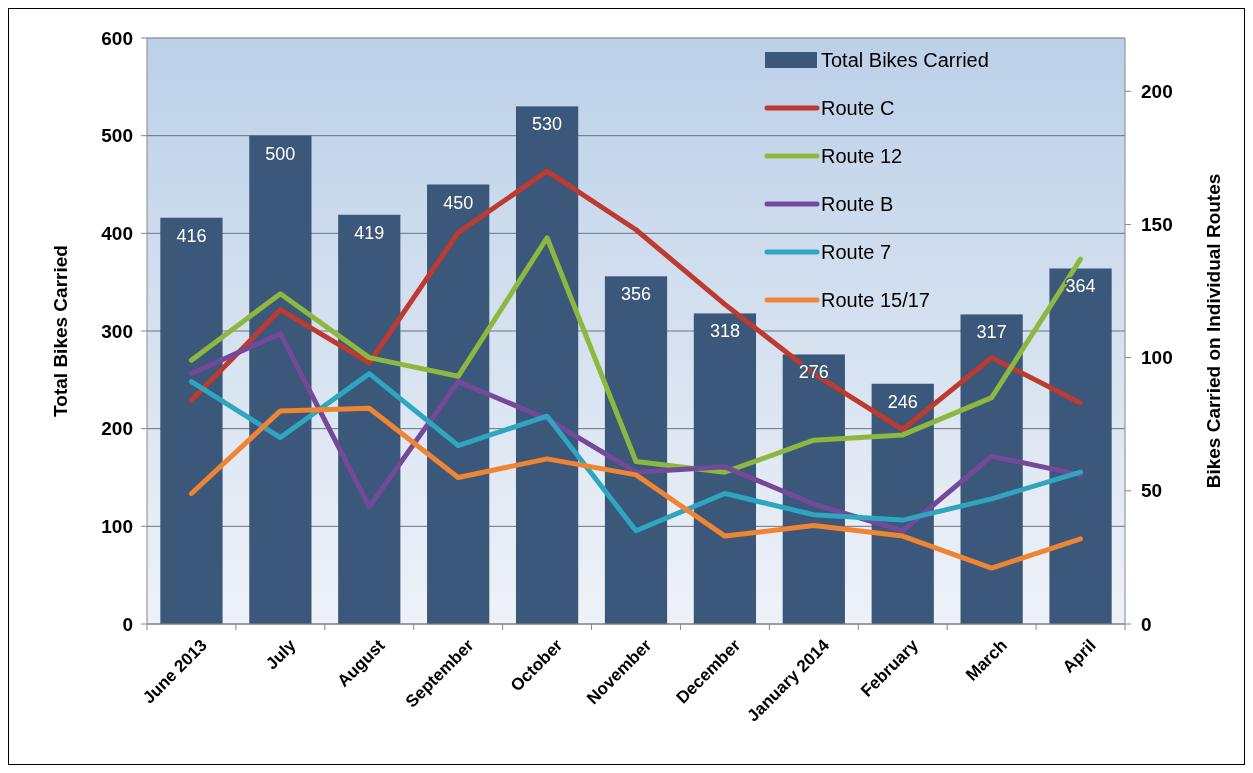 The height and width of the screenshot is (773, 1253). What do you see at coordinates (724, 331) in the screenshot?
I see `data-label: 318` at bounding box center [724, 331].